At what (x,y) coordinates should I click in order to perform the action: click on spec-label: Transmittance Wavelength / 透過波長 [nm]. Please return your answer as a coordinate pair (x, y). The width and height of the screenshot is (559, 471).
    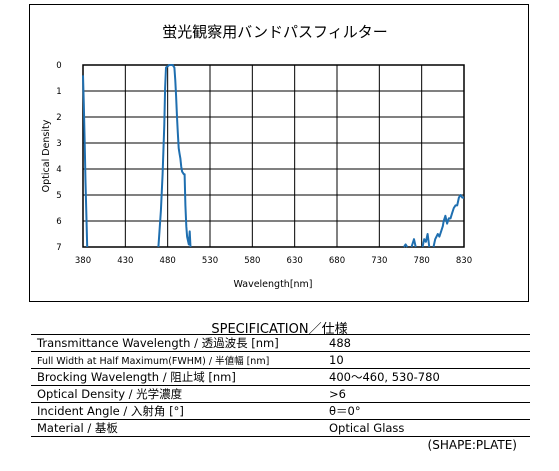
    Looking at the image, I should click on (173, 343).